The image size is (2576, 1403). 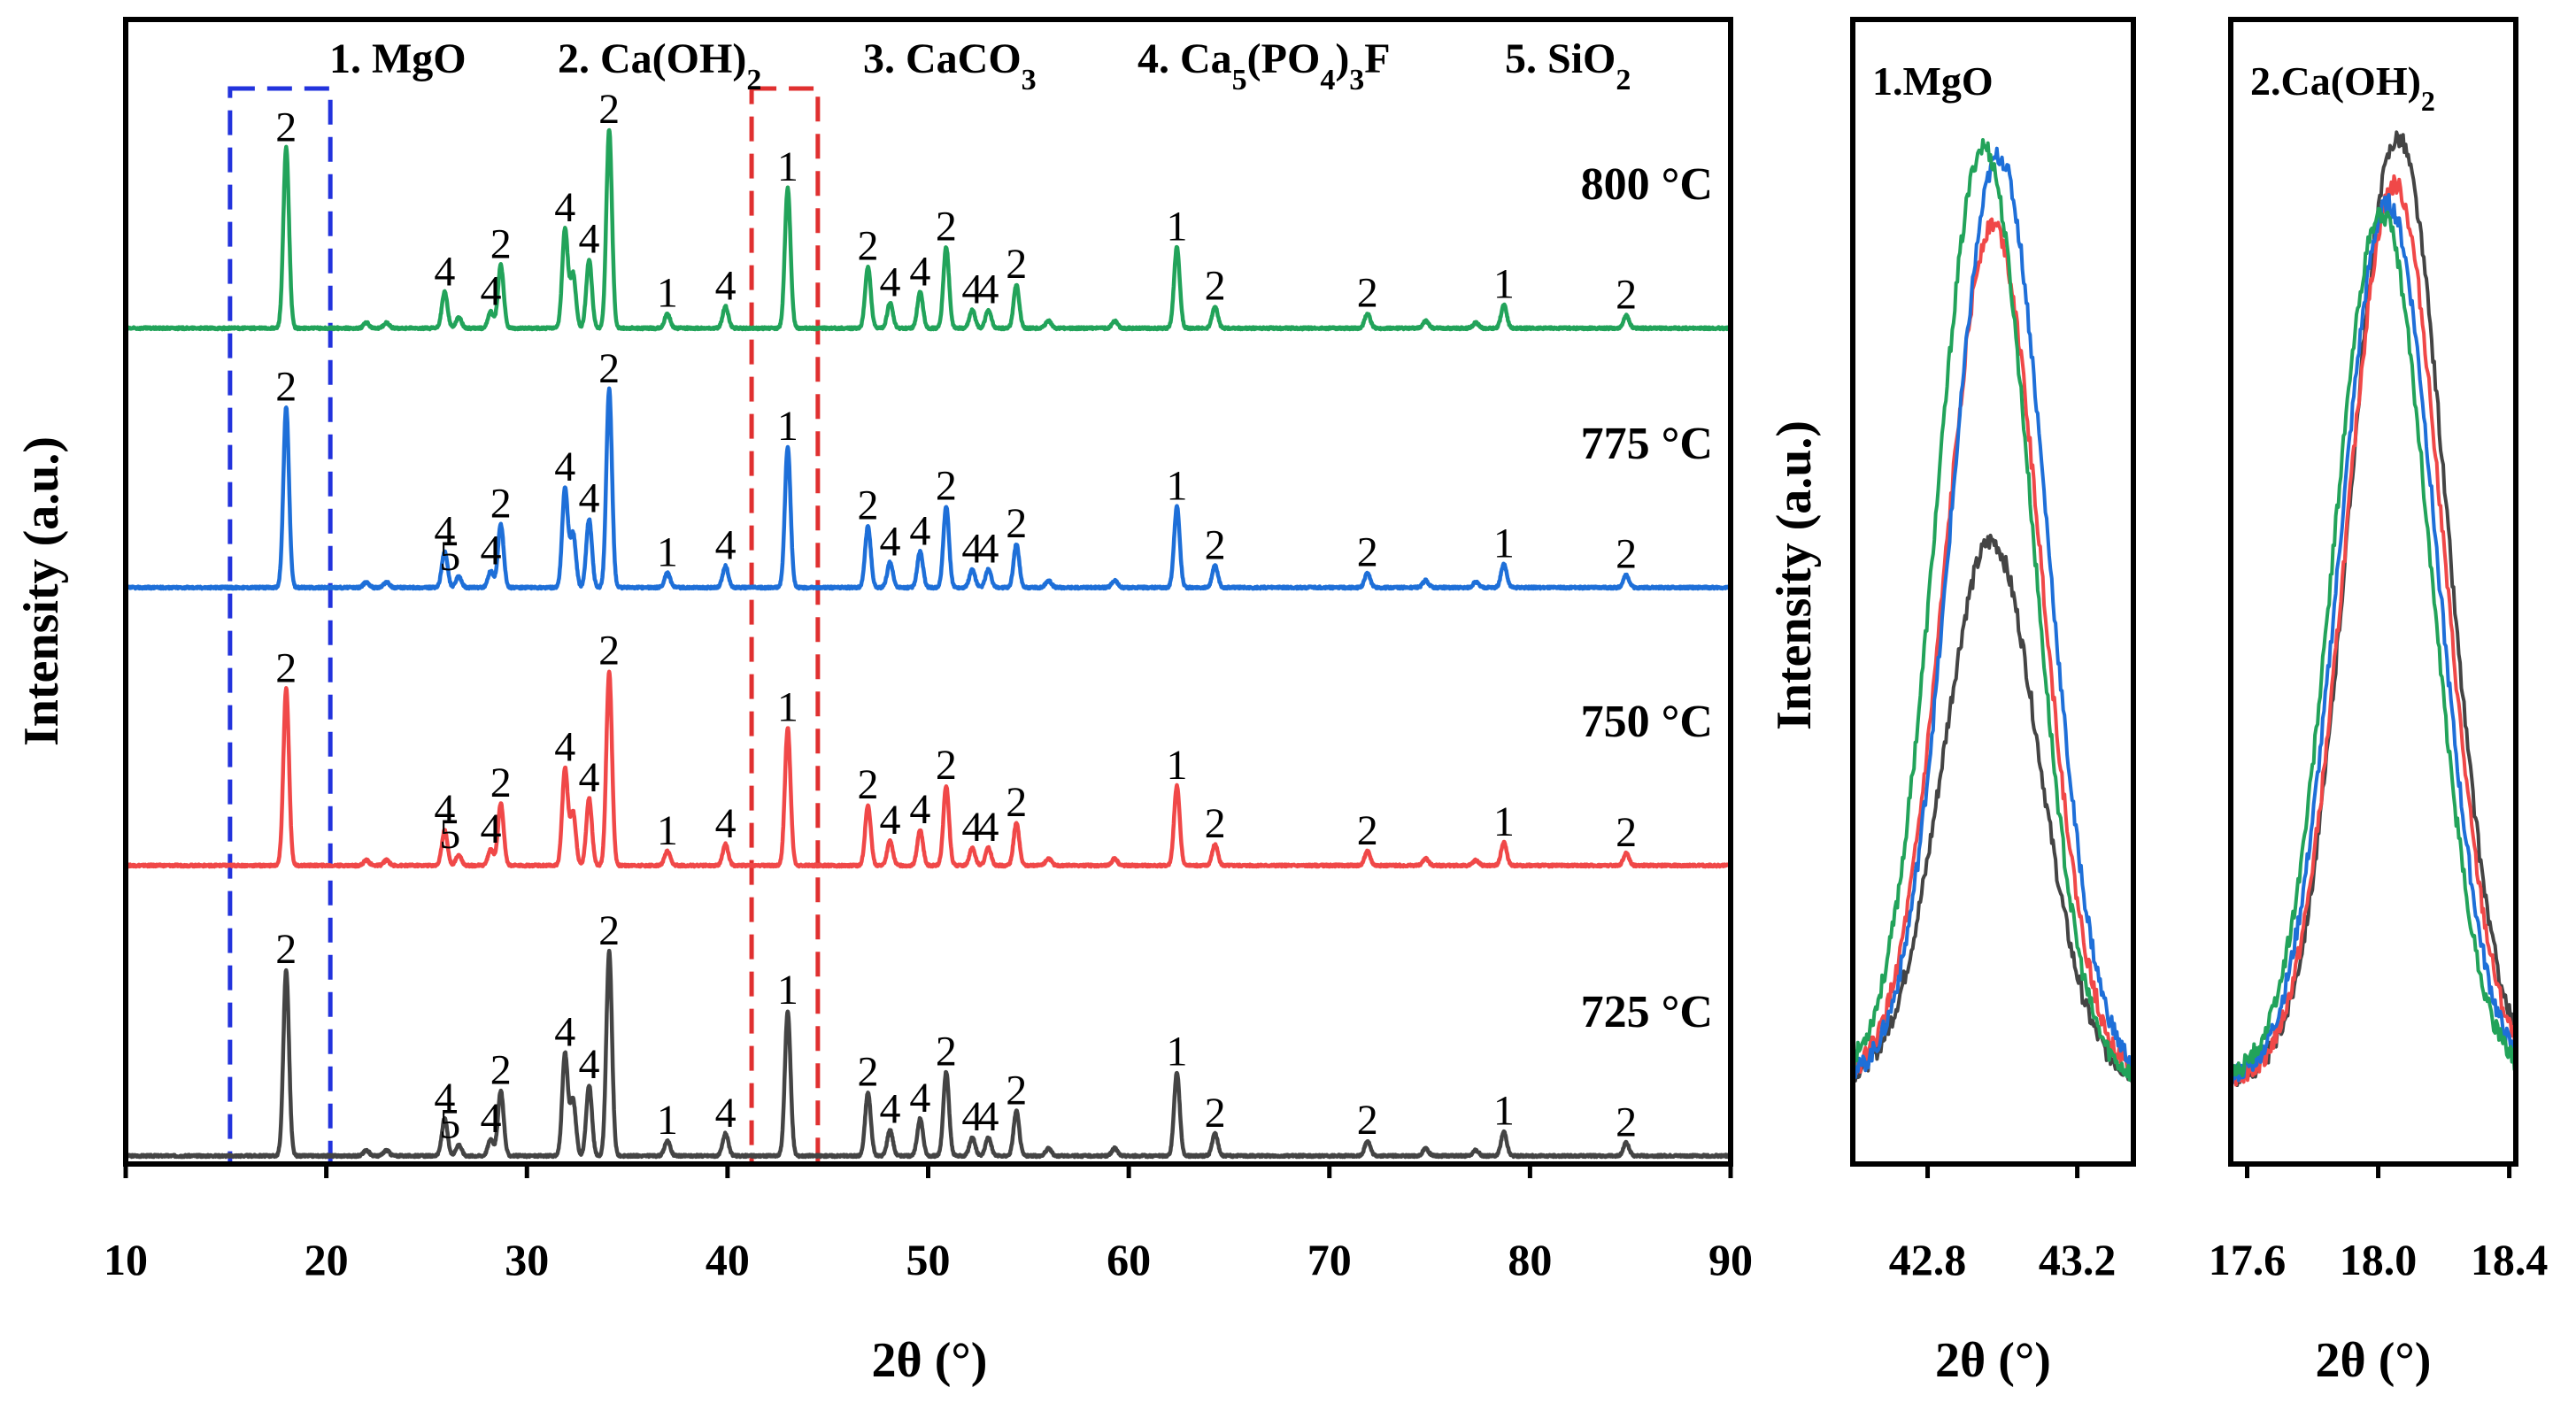 I want to click on inset-title: 2.Ca(OH)2, so click(x=2342, y=87).